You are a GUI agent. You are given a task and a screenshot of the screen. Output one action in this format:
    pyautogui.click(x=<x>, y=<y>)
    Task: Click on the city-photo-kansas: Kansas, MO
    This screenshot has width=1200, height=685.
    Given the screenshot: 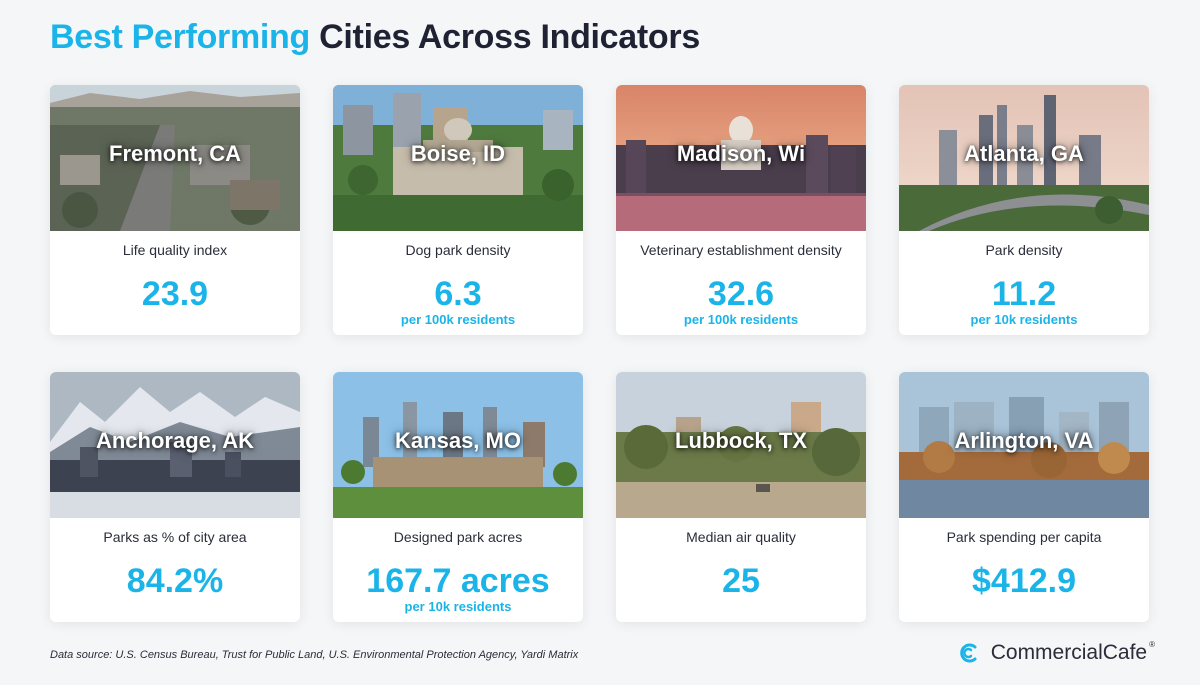 What is the action you would take?
    pyautogui.click(x=458, y=445)
    